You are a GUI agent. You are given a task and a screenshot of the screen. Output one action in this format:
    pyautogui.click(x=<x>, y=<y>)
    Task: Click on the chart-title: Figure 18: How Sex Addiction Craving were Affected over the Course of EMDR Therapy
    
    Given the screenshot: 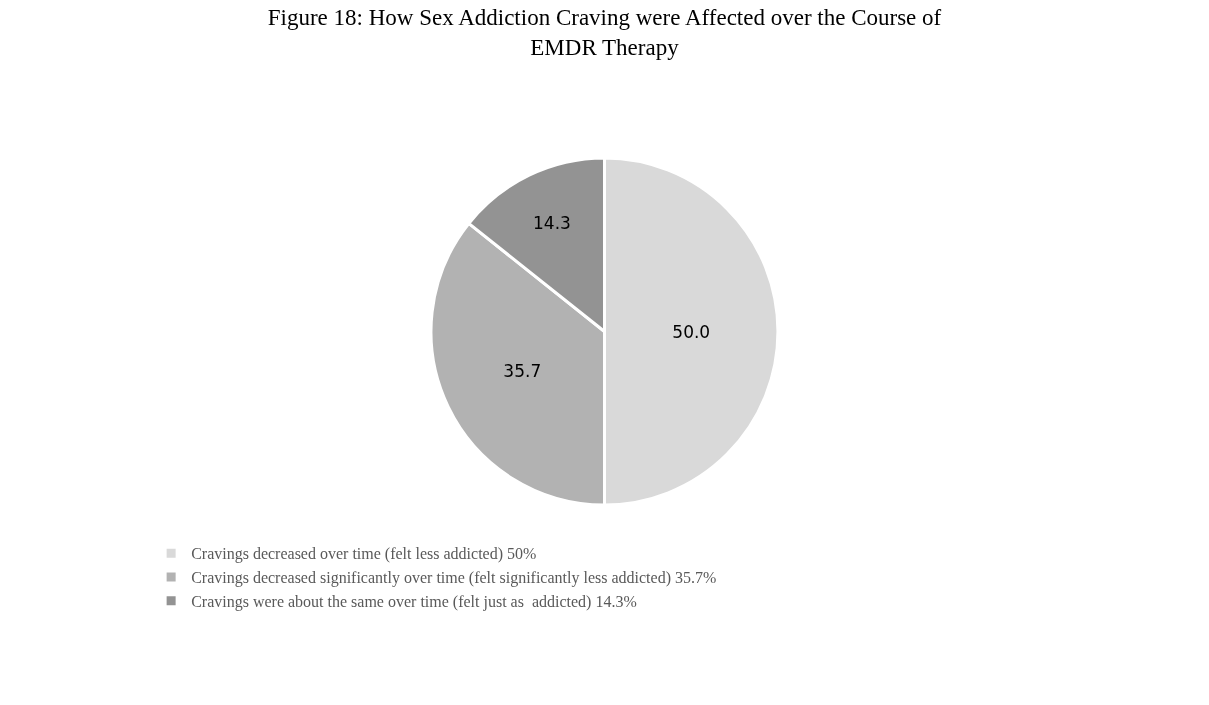 What is the action you would take?
    pyautogui.click(x=604, y=32)
    